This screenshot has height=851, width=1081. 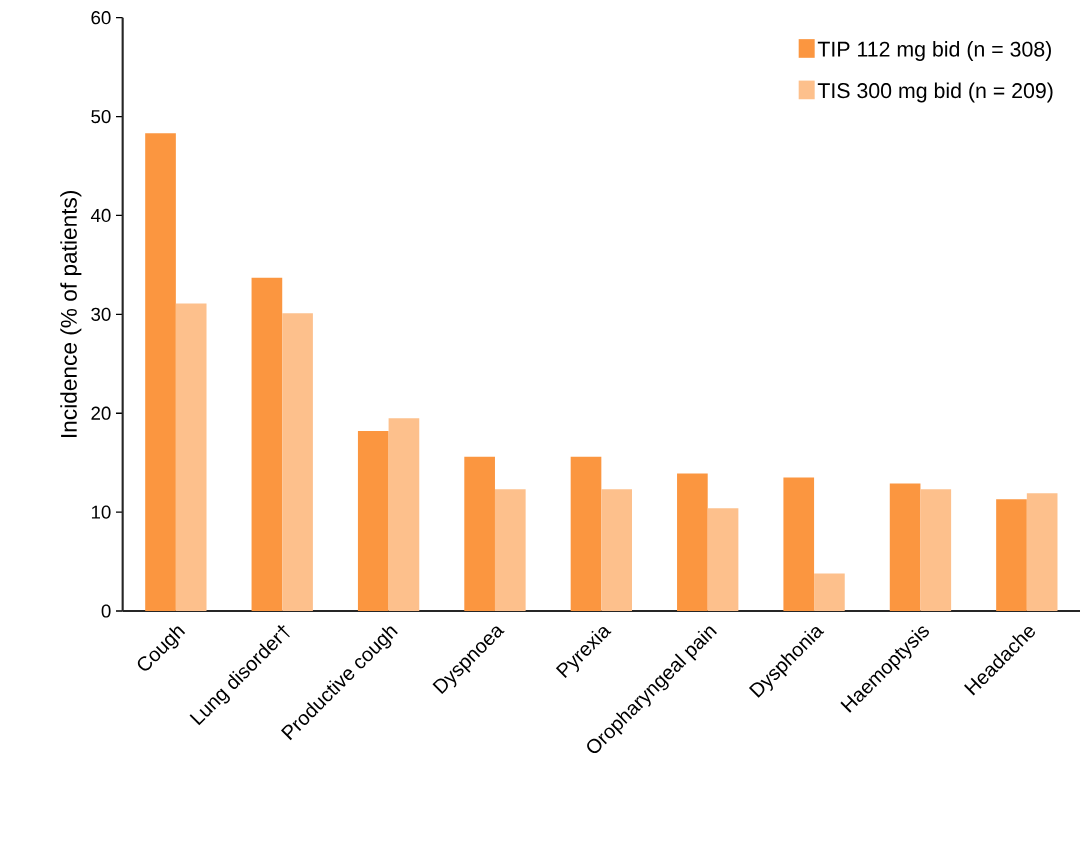 I want to click on legend-label: TIP 112 mg bid (n = 308), so click(x=934, y=51).